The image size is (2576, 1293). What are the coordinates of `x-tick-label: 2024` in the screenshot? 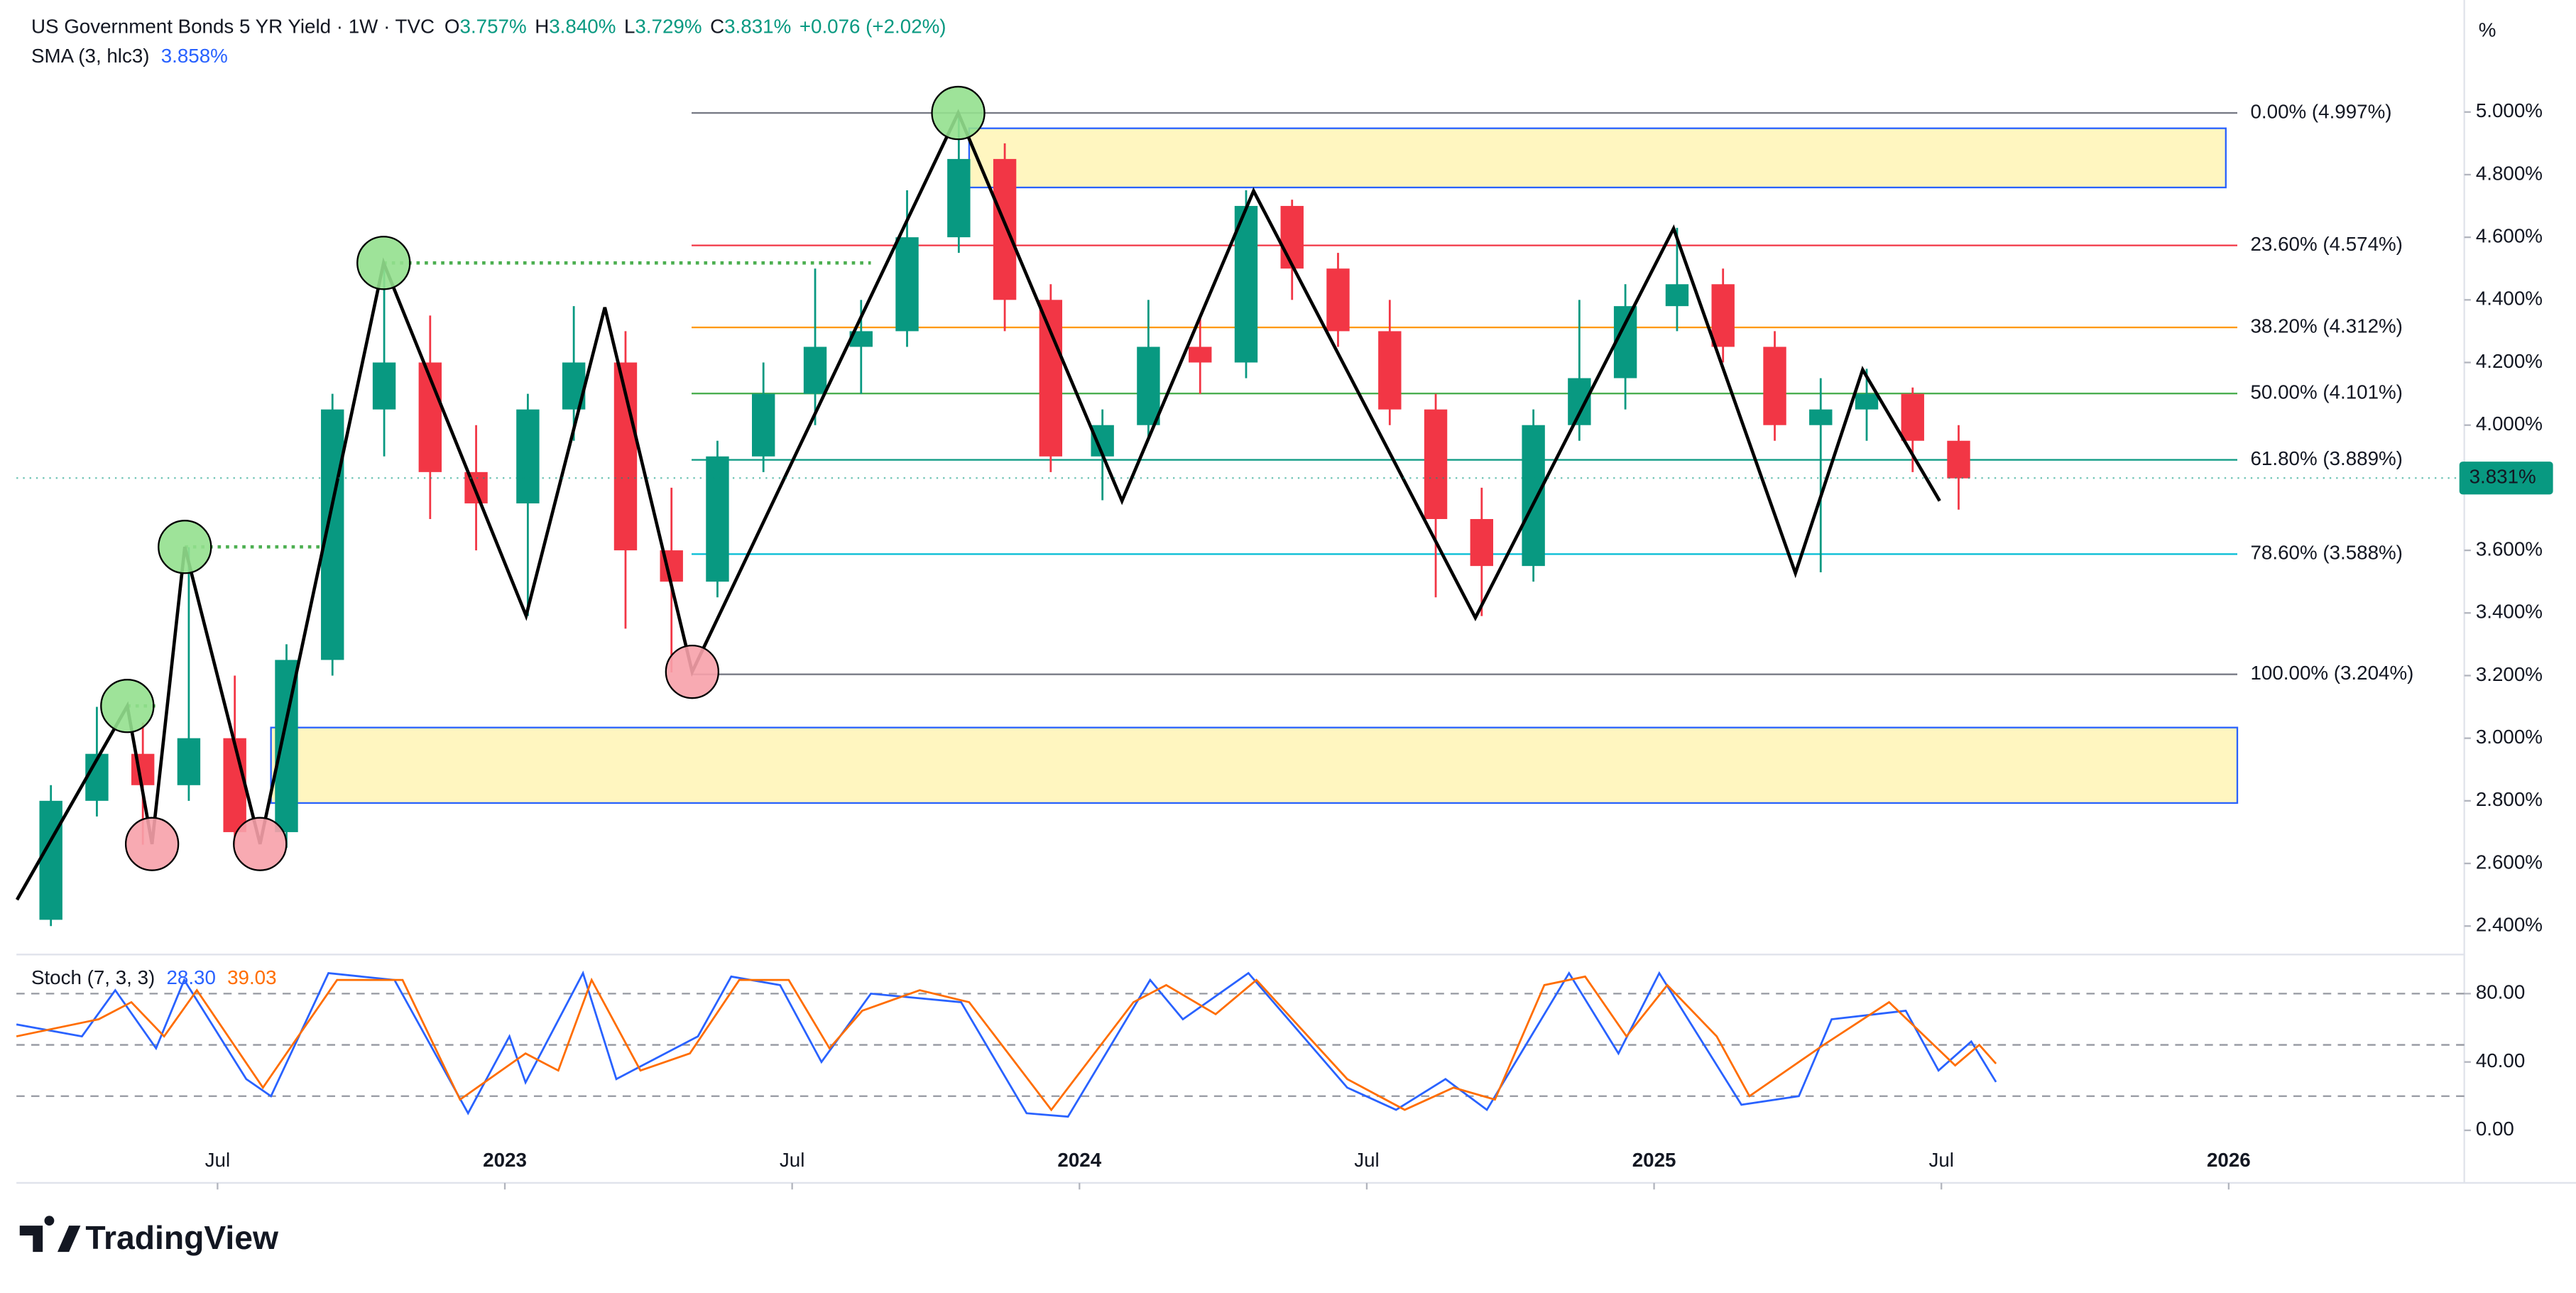 It's located at (1079, 1160).